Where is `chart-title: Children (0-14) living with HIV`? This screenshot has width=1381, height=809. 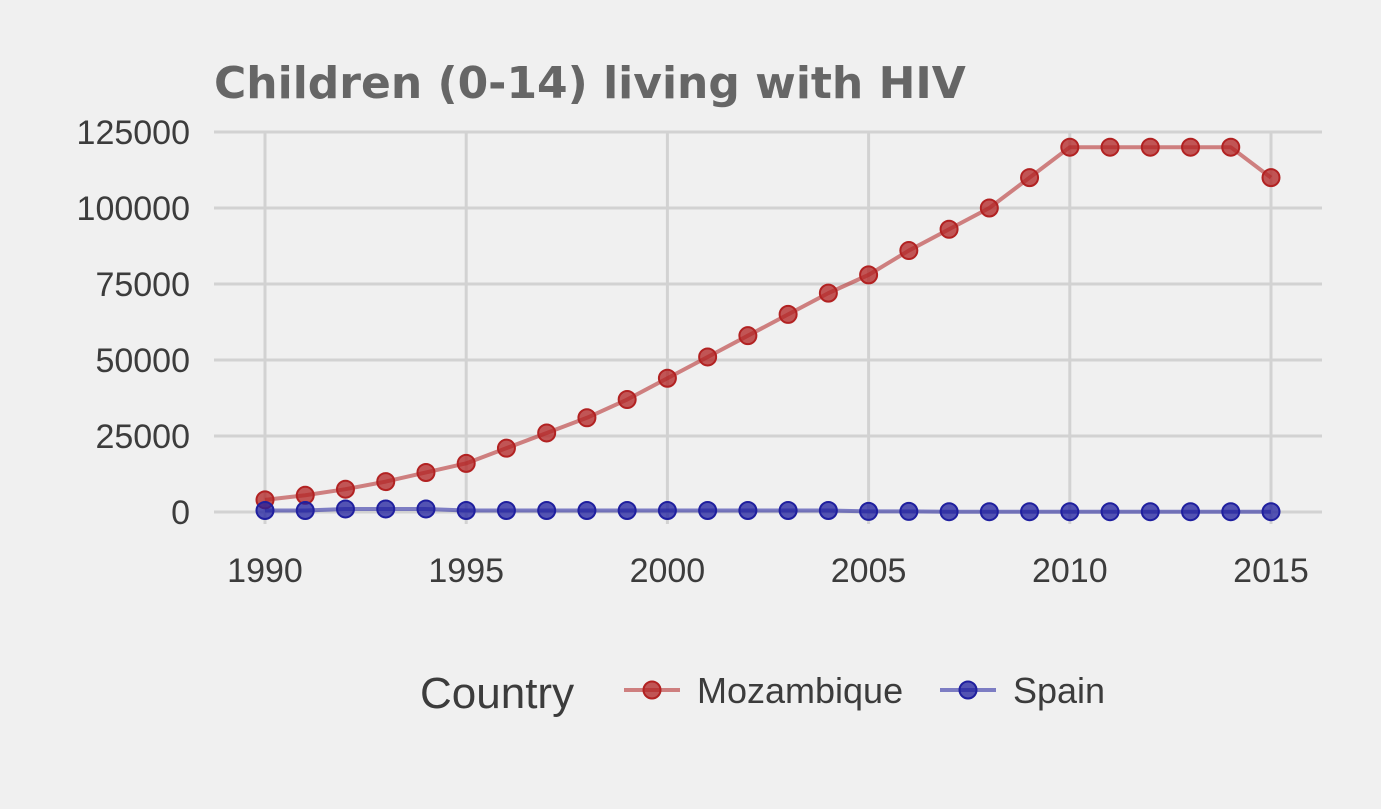
chart-title: Children (0-14) living with HIV is located at coordinates (590, 83).